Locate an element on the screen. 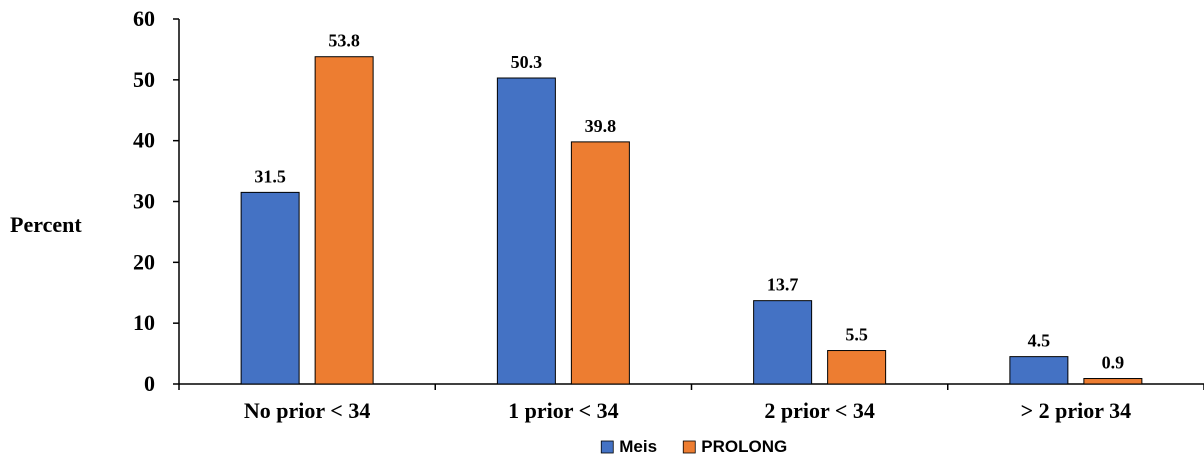  x-tick-label: 1 prior < 34 is located at coordinates (563, 410).